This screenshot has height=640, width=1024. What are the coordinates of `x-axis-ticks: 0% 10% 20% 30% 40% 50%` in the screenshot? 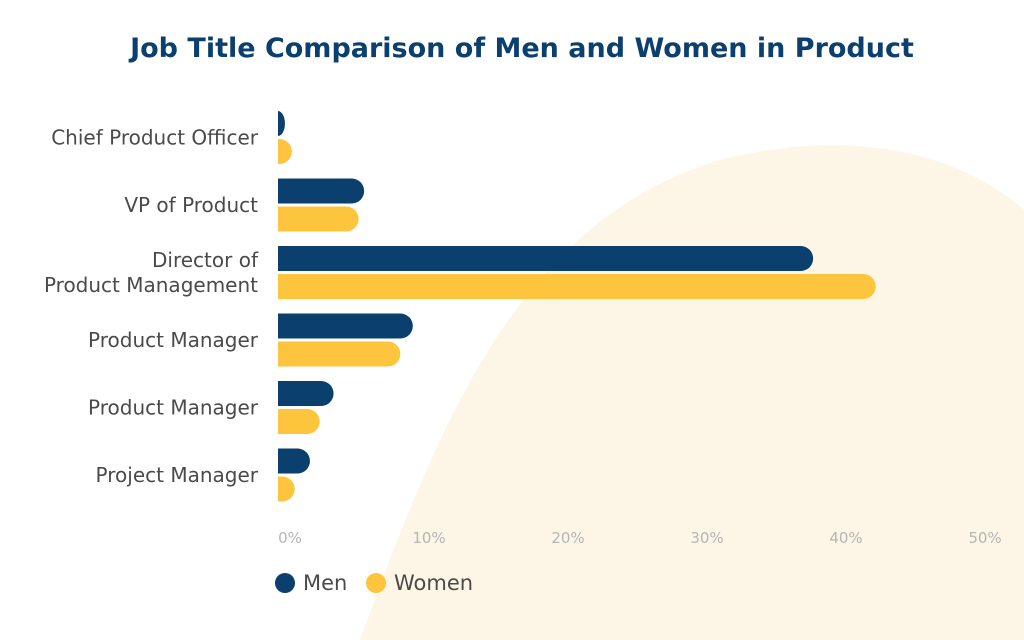 It's located at (640, 538).